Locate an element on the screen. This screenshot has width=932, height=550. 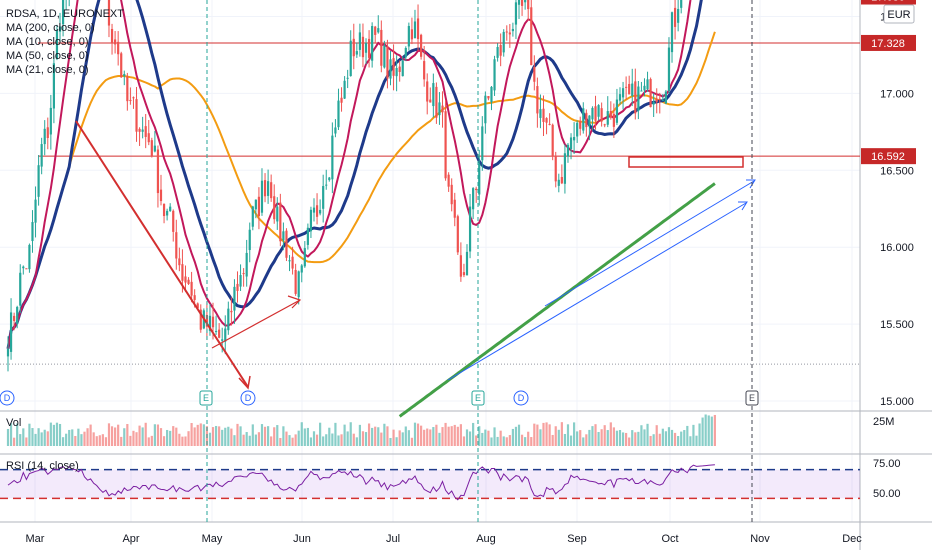
volume-axis-label: 25M is located at coordinates (883, 422).